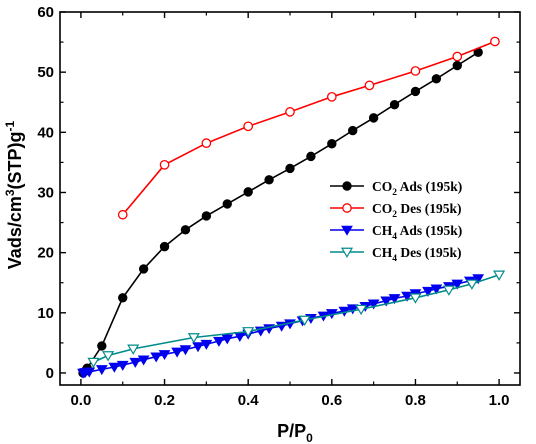 The width and height of the screenshot is (536, 444). I want to click on y-tick-label: 50, so click(45, 72).